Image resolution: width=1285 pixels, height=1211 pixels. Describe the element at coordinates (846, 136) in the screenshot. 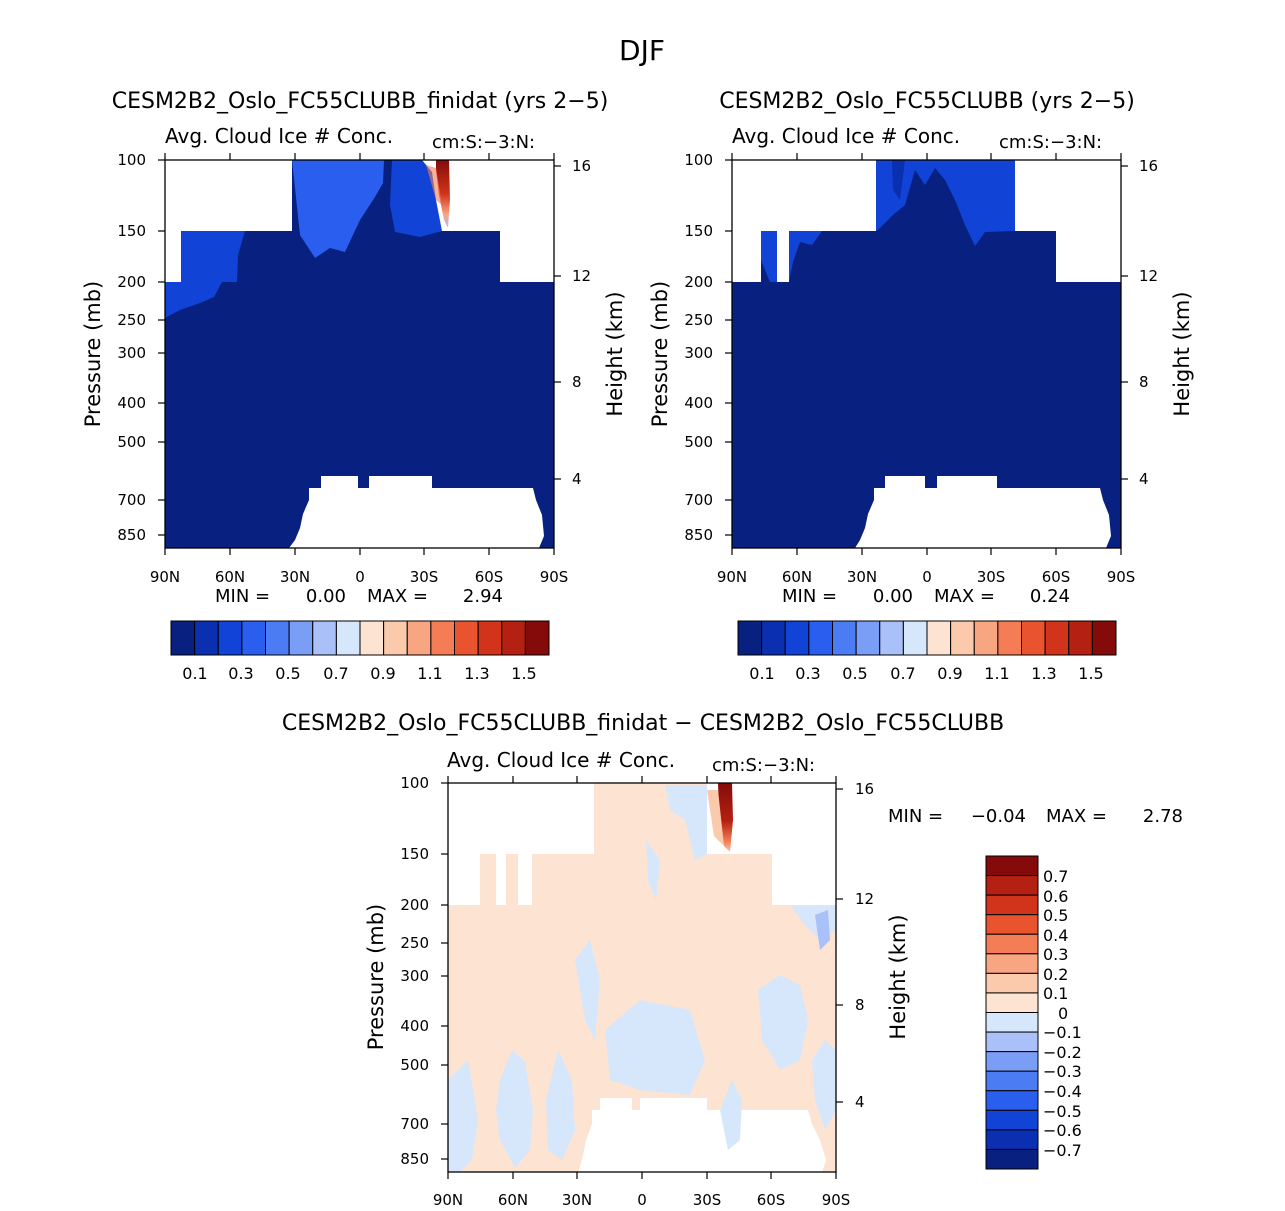

I see `panel-subtitle: Avg. Cloud Ice # Conc.` at that location.